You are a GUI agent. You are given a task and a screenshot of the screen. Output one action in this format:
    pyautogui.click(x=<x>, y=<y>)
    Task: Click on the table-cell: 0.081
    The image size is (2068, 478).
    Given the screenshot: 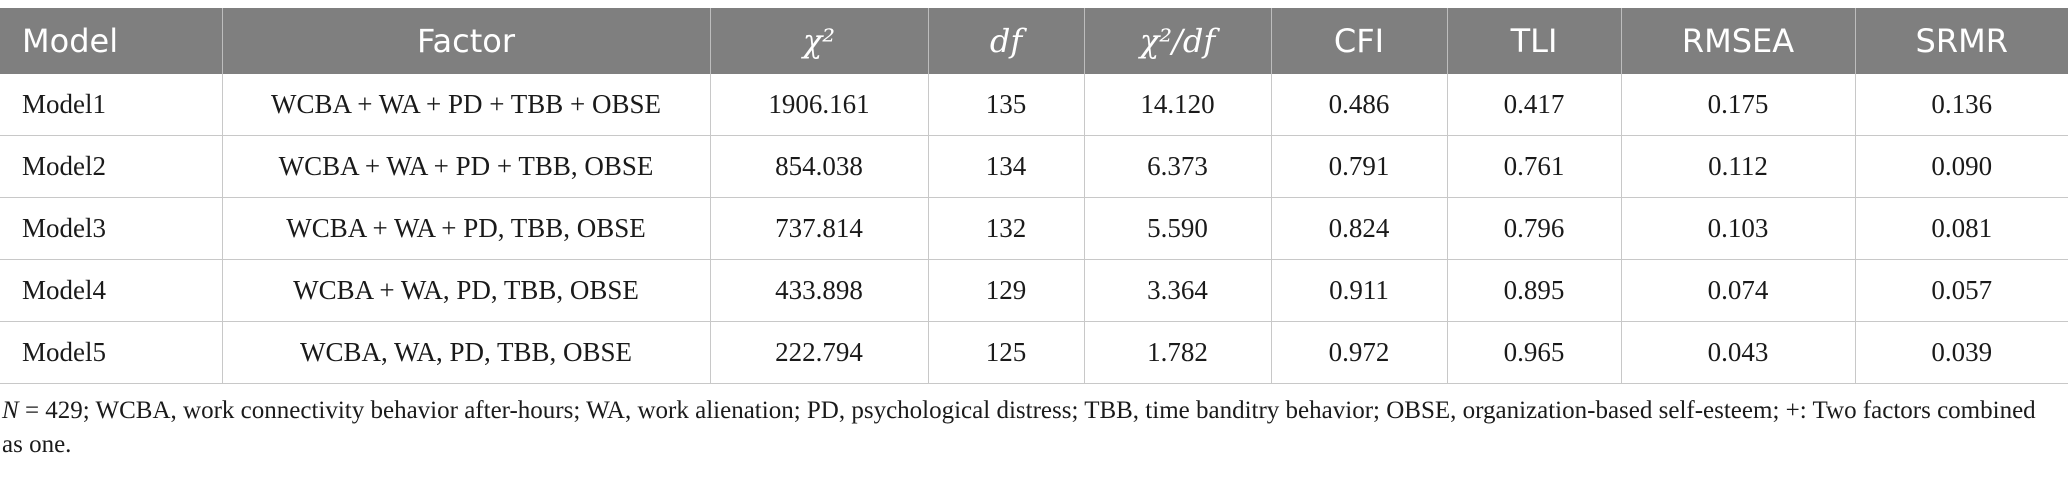 What is the action you would take?
    pyautogui.click(x=1961, y=228)
    